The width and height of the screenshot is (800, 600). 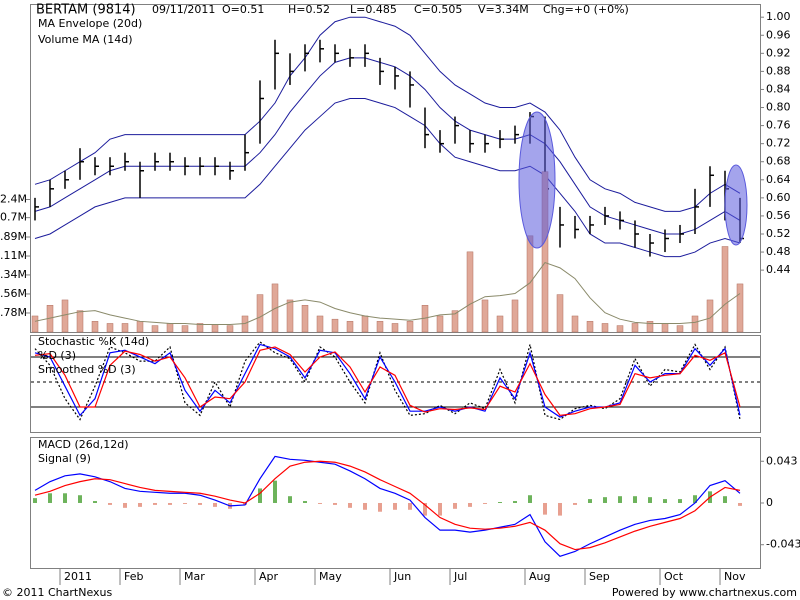 I want to click on info-high: H=0.52, so click(x=309, y=9).